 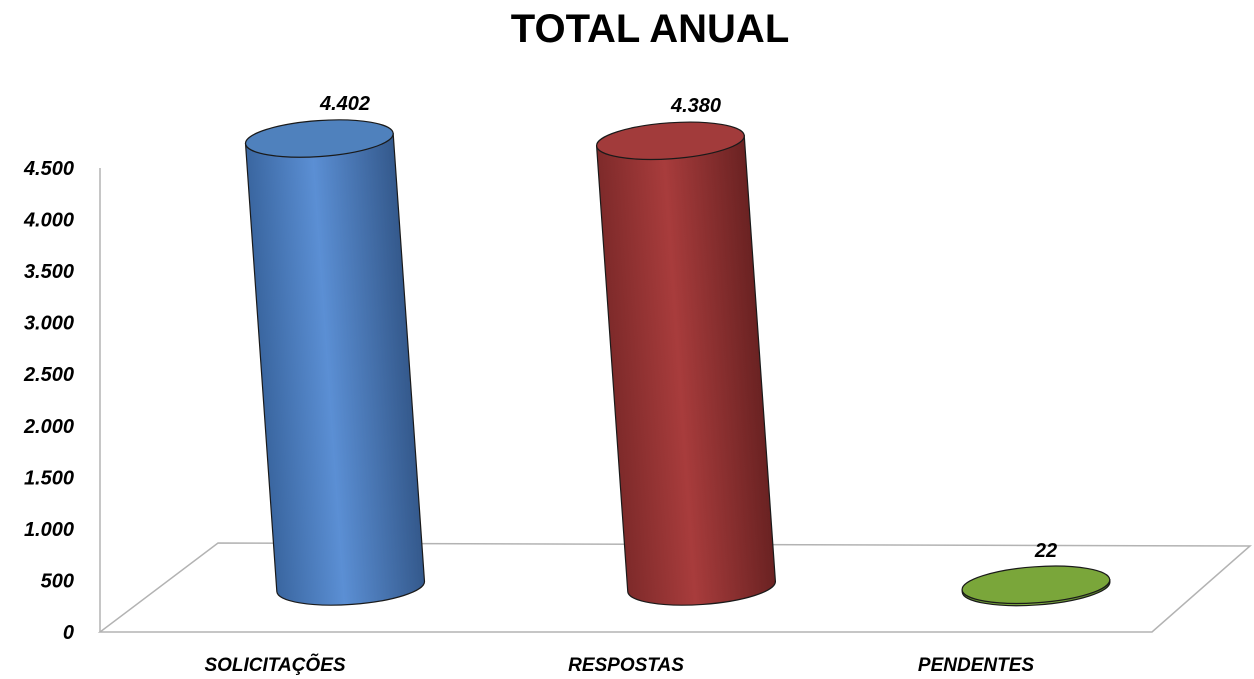 I want to click on y-tick-label: 4.500, so click(x=48, y=169).